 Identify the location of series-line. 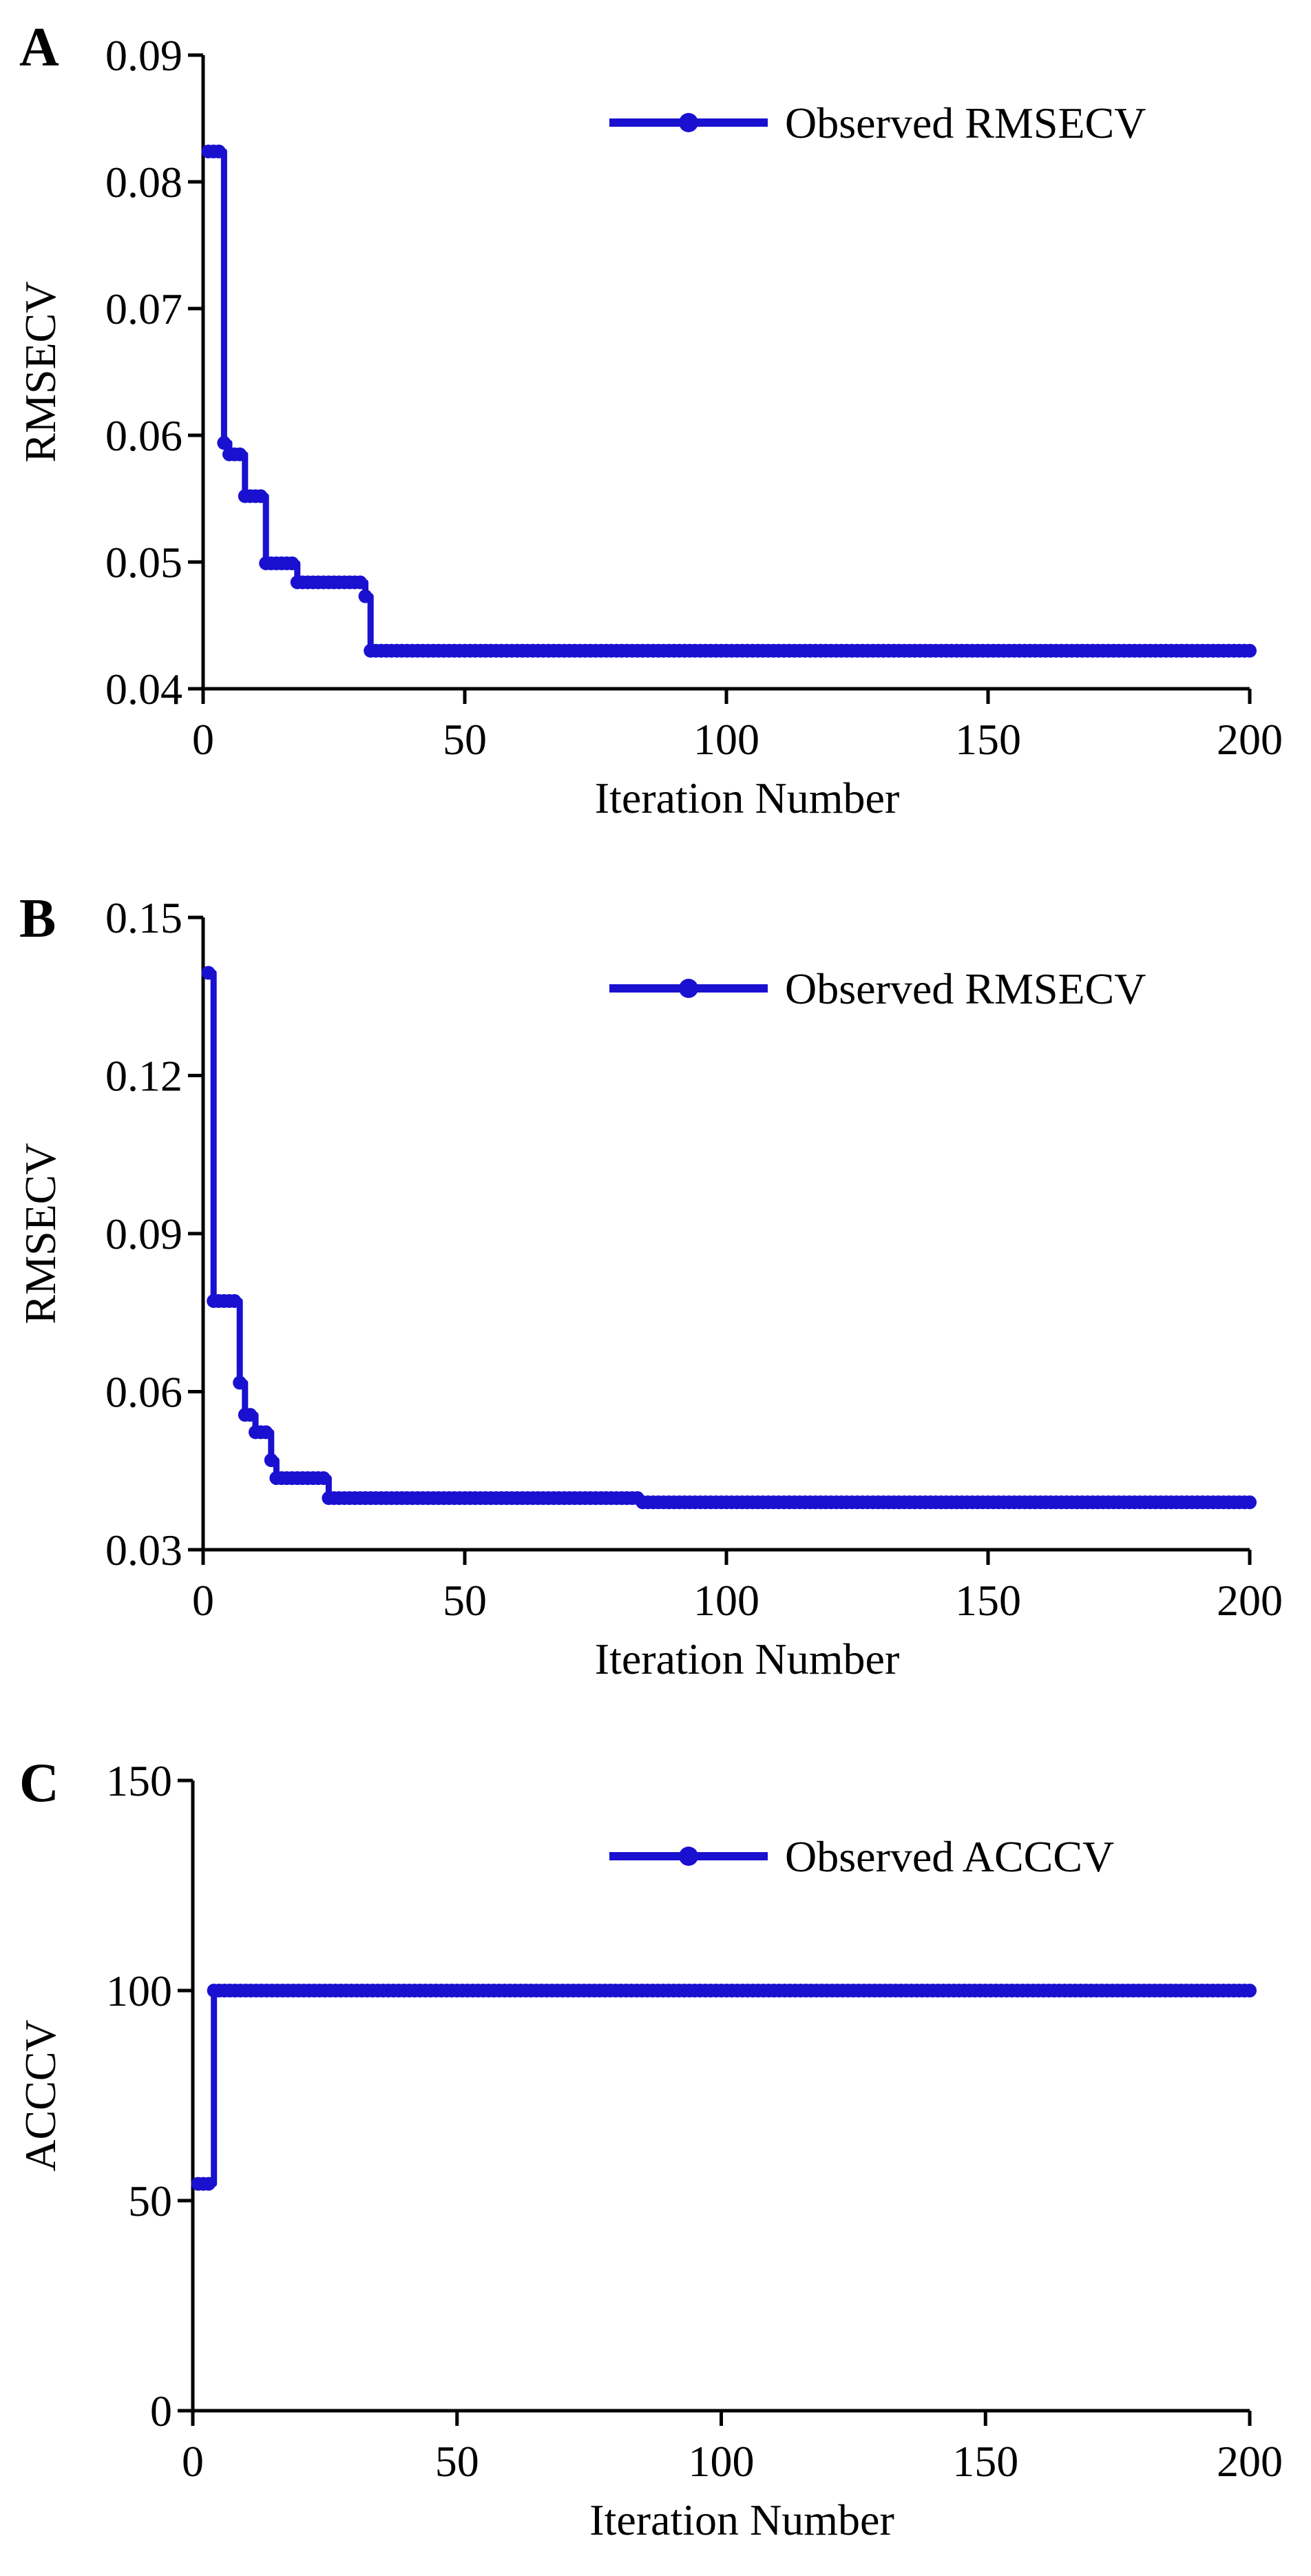
(724, 2087).